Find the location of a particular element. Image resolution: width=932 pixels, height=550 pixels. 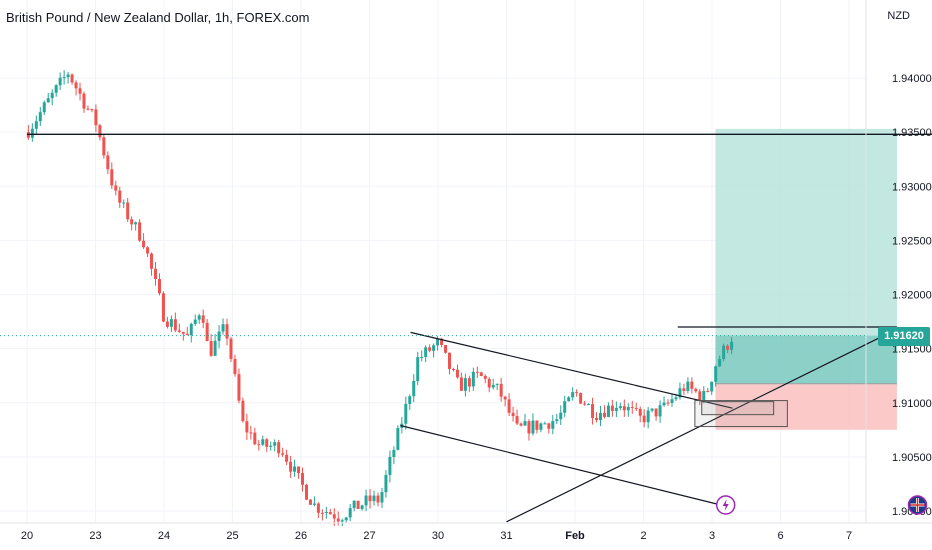

y-tick-label: 1.93000 is located at coordinates (912, 187).